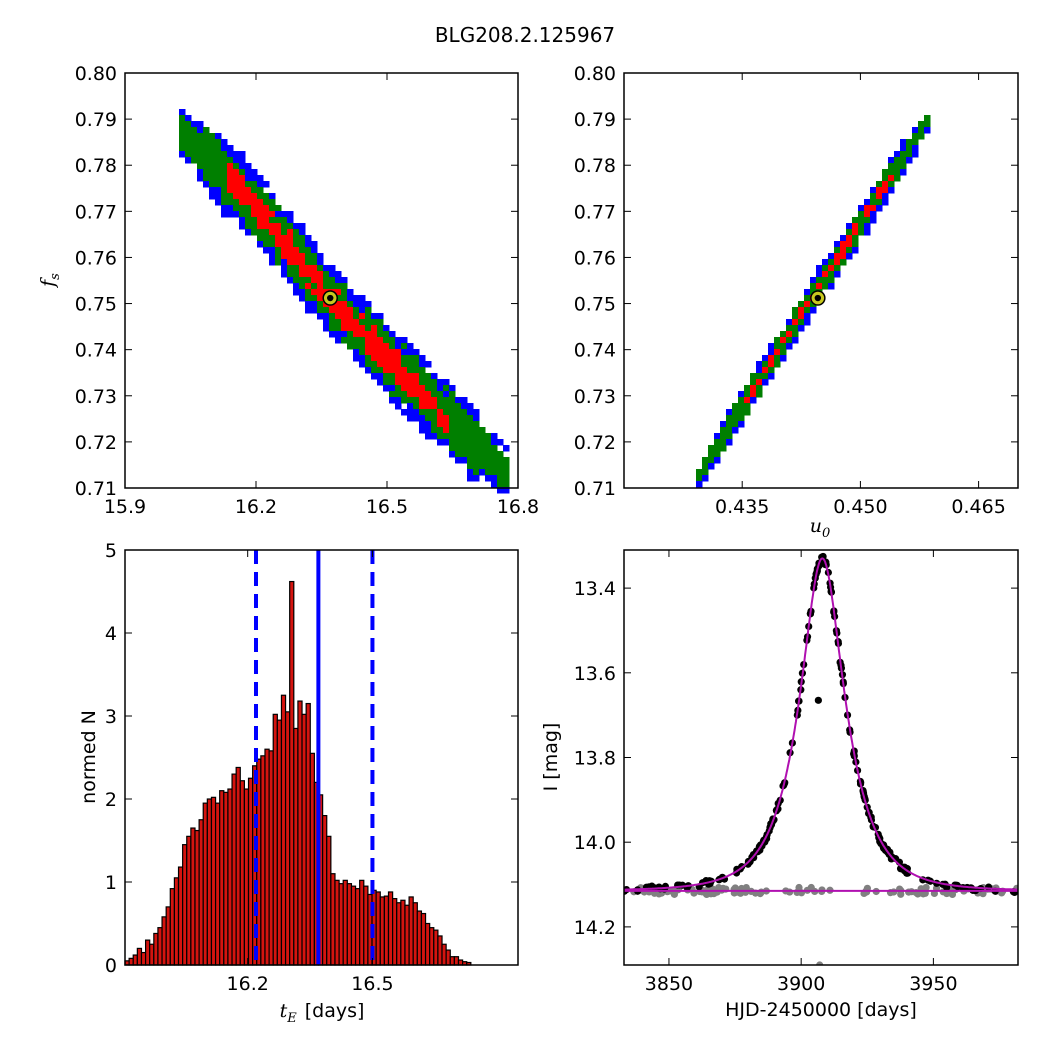 The width and height of the screenshot is (1050, 1050). What do you see at coordinates (669, 984) in the screenshot?
I see `x-tick-label: 3850` at bounding box center [669, 984].